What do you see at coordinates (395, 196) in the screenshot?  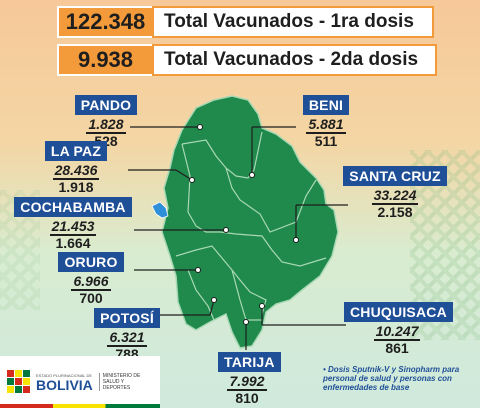 I see `first-dose-value: 33.224` at bounding box center [395, 196].